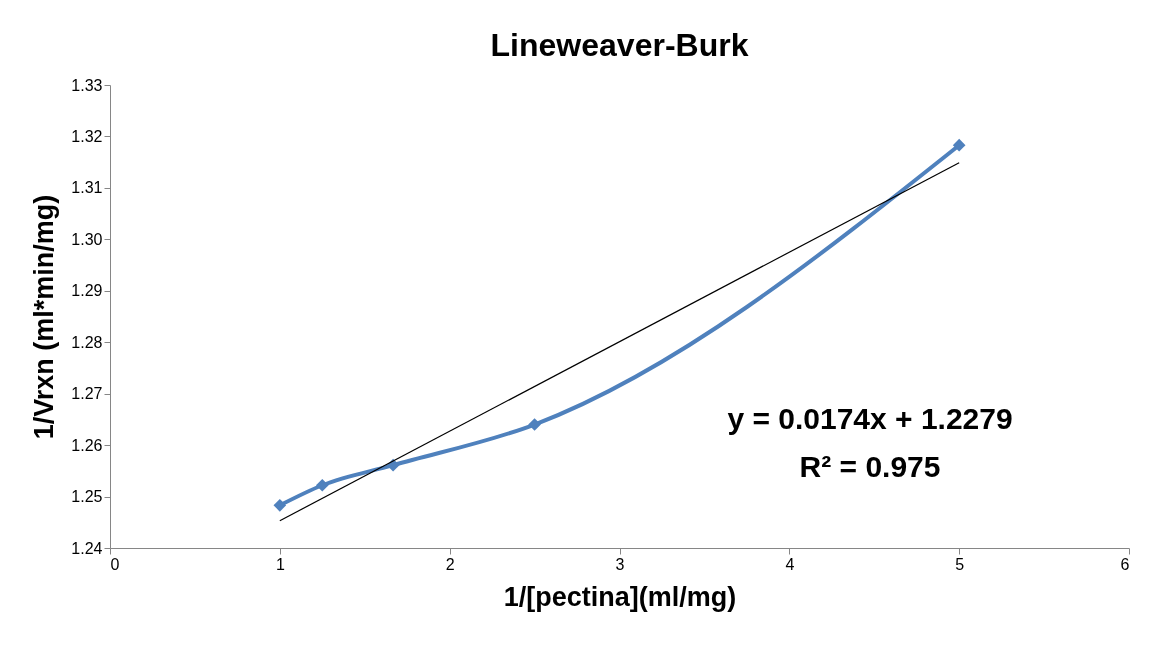 This screenshot has height=654, width=1176. Describe the element at coordinates (280, 564) in the screenshot. I see `x-tick-label: 1` at that location.